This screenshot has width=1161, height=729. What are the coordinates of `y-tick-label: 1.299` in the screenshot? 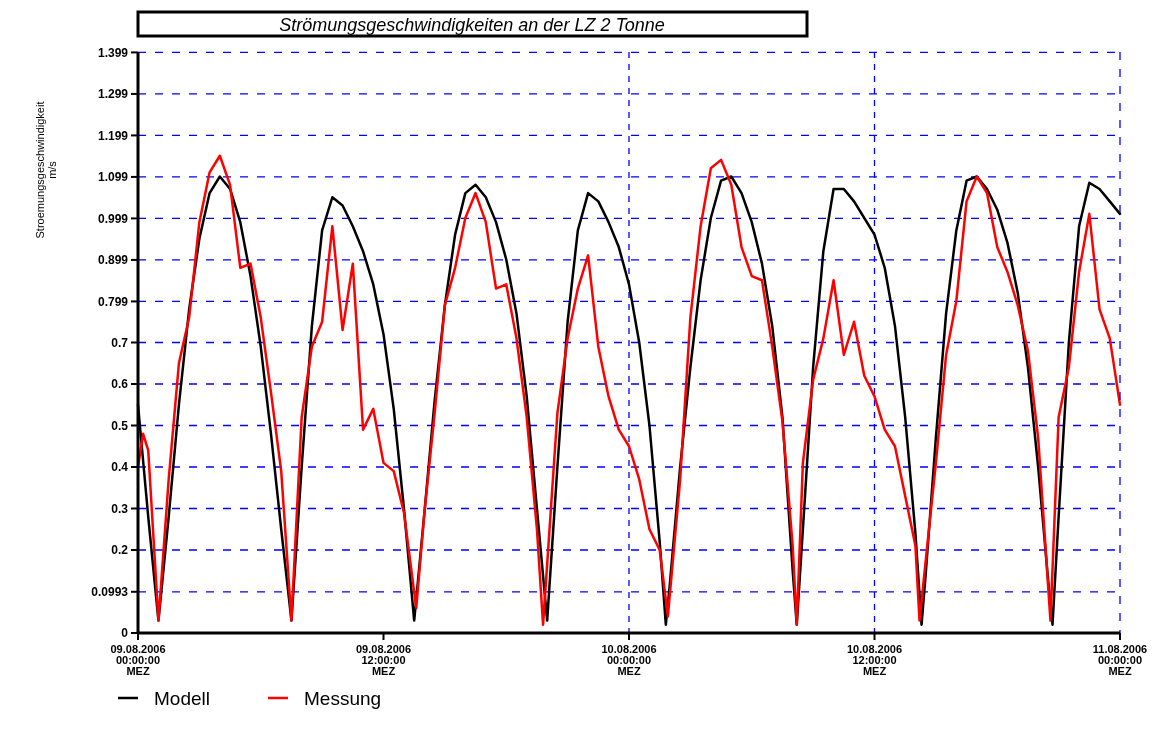 It's located at (113, 94).